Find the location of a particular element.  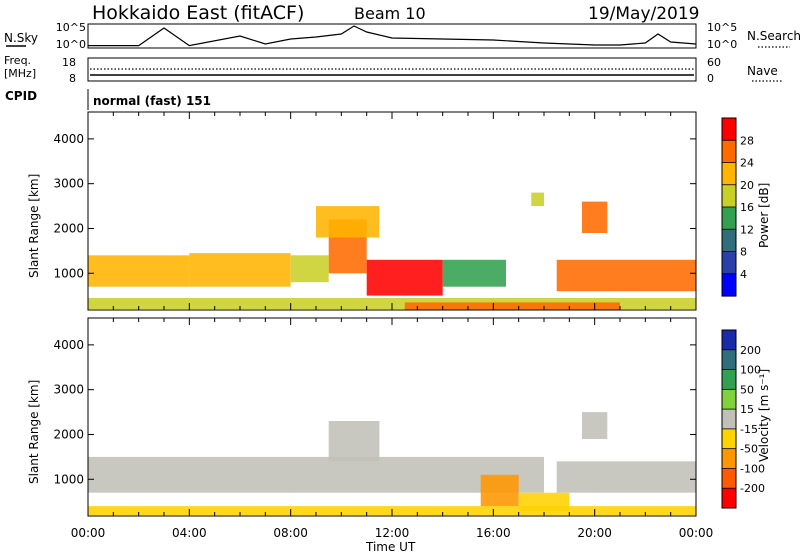

velocity-colorbar-label: -100 is located at coordinates (752, 468).